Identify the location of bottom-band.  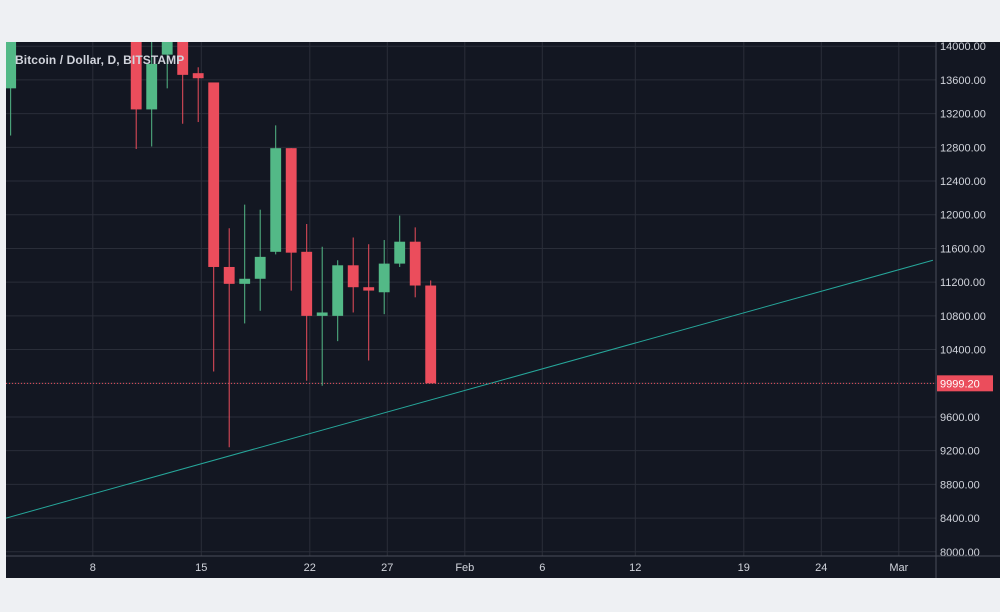
(500, 595).